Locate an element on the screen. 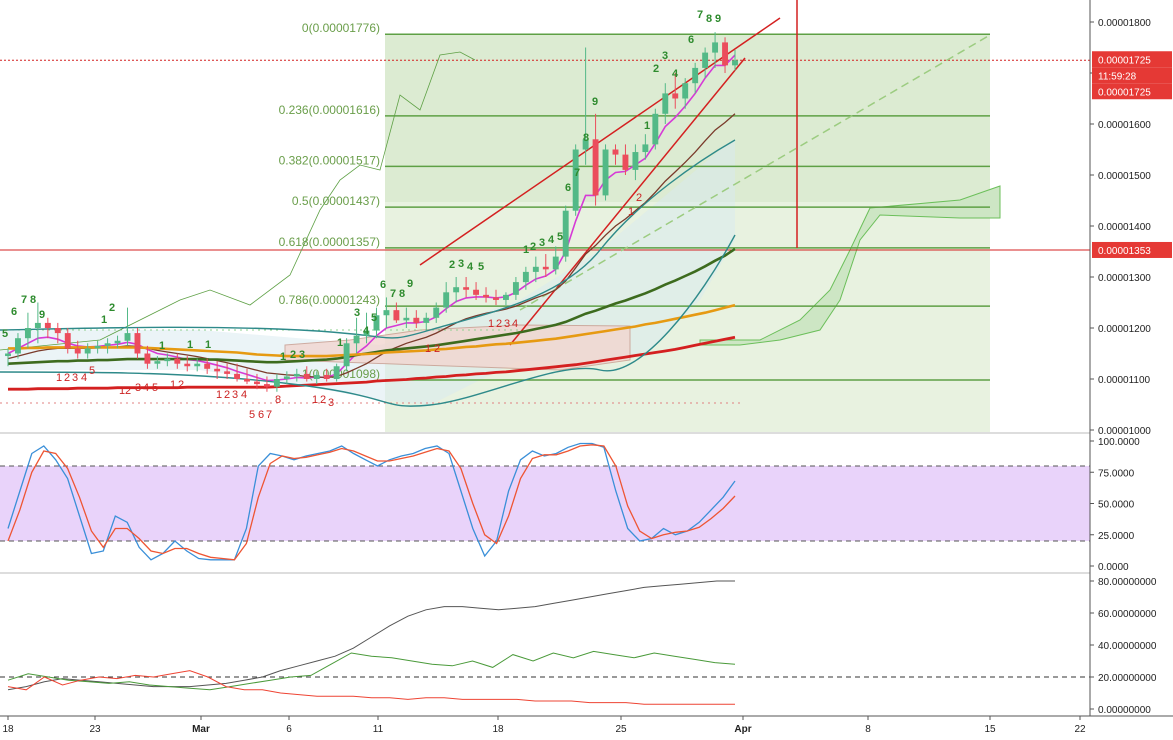 This screenshot has height=740, width=1173. x-tick-label: 15 is located at coordinates (990, 729).